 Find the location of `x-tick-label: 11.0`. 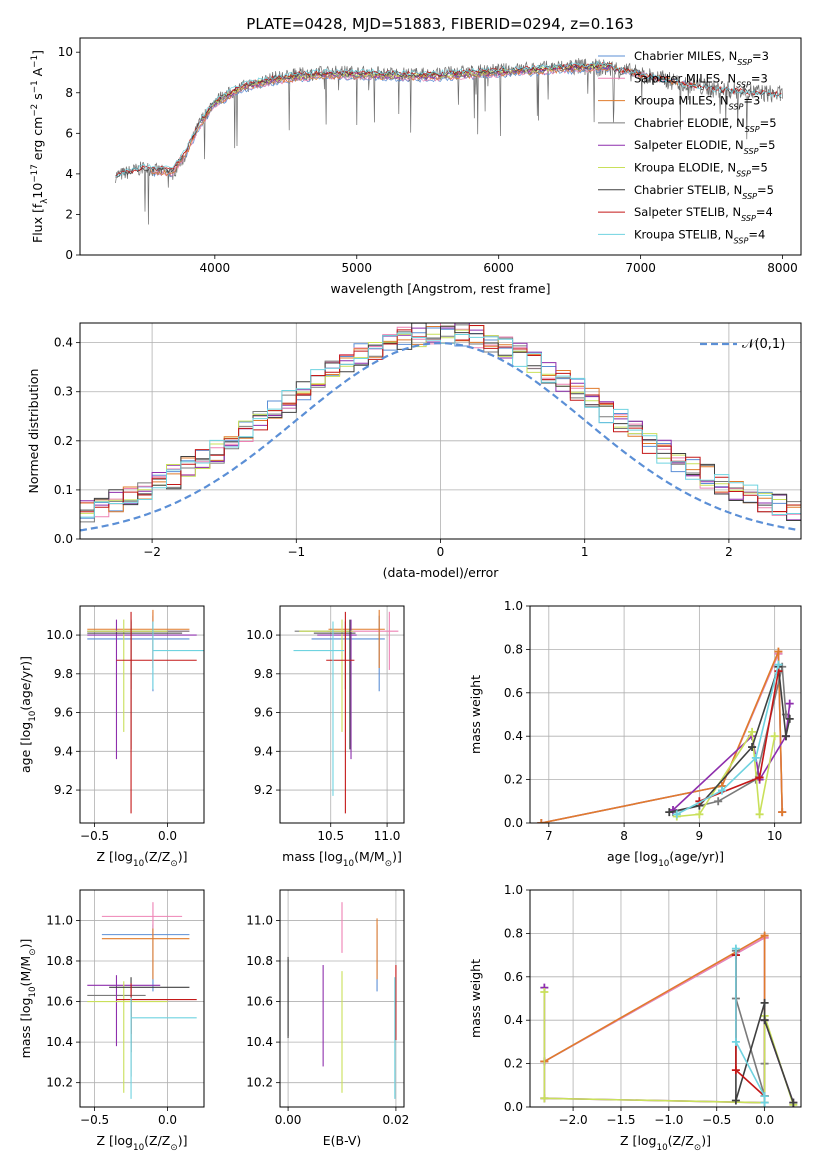

x-tick-label: 11.0 is located at coordinates (387, 836).